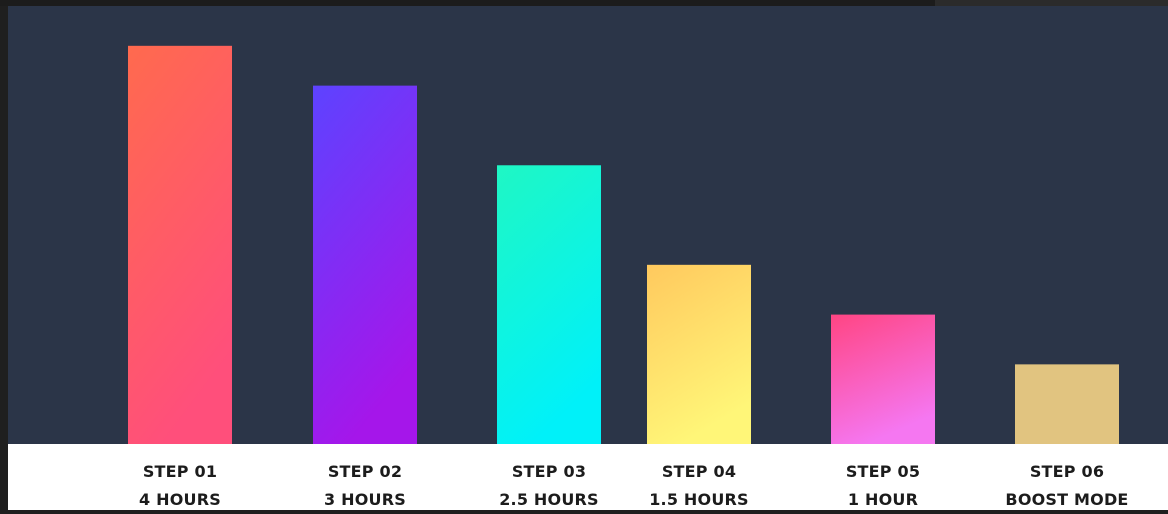  I want to click on duration-label: 1 HOUR, so click(883, 499).